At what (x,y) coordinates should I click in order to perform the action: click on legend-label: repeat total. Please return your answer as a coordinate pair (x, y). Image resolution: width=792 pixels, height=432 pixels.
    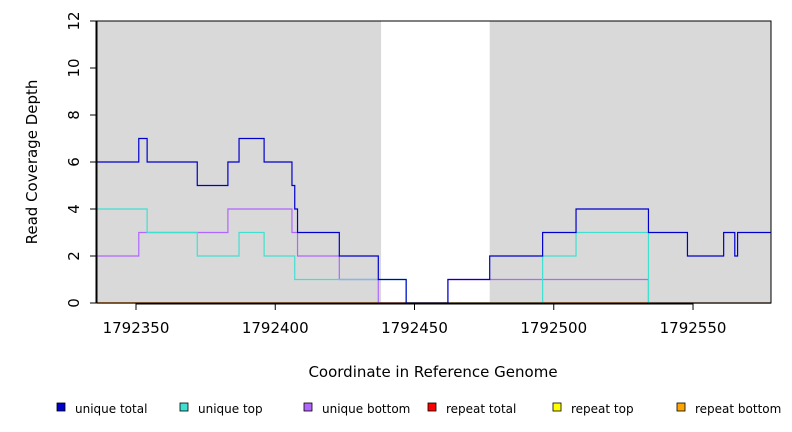
    Looking at the image, I should click on (481, 409).